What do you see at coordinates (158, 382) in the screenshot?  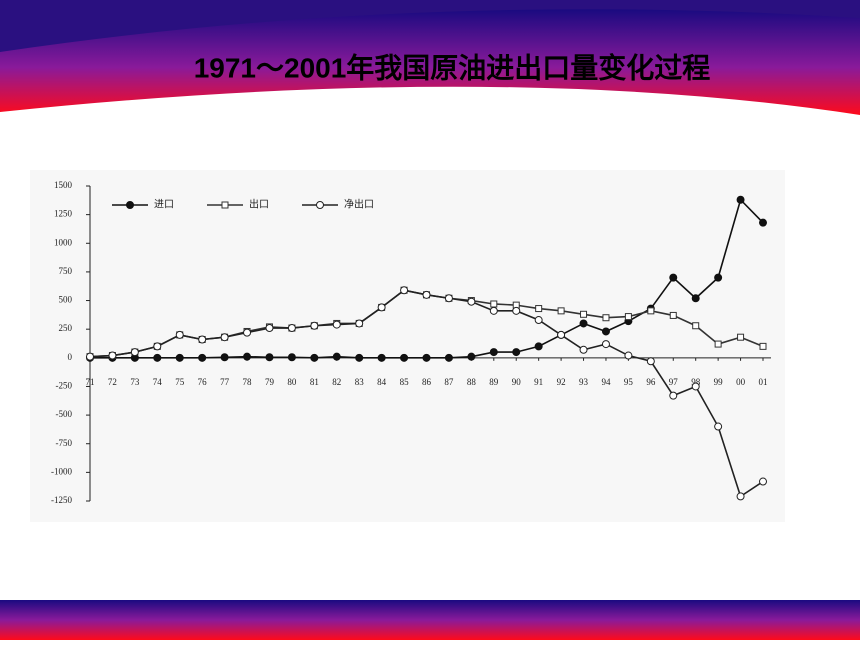 I see `x-tick-label: 74` at bounding box center [158, 382].